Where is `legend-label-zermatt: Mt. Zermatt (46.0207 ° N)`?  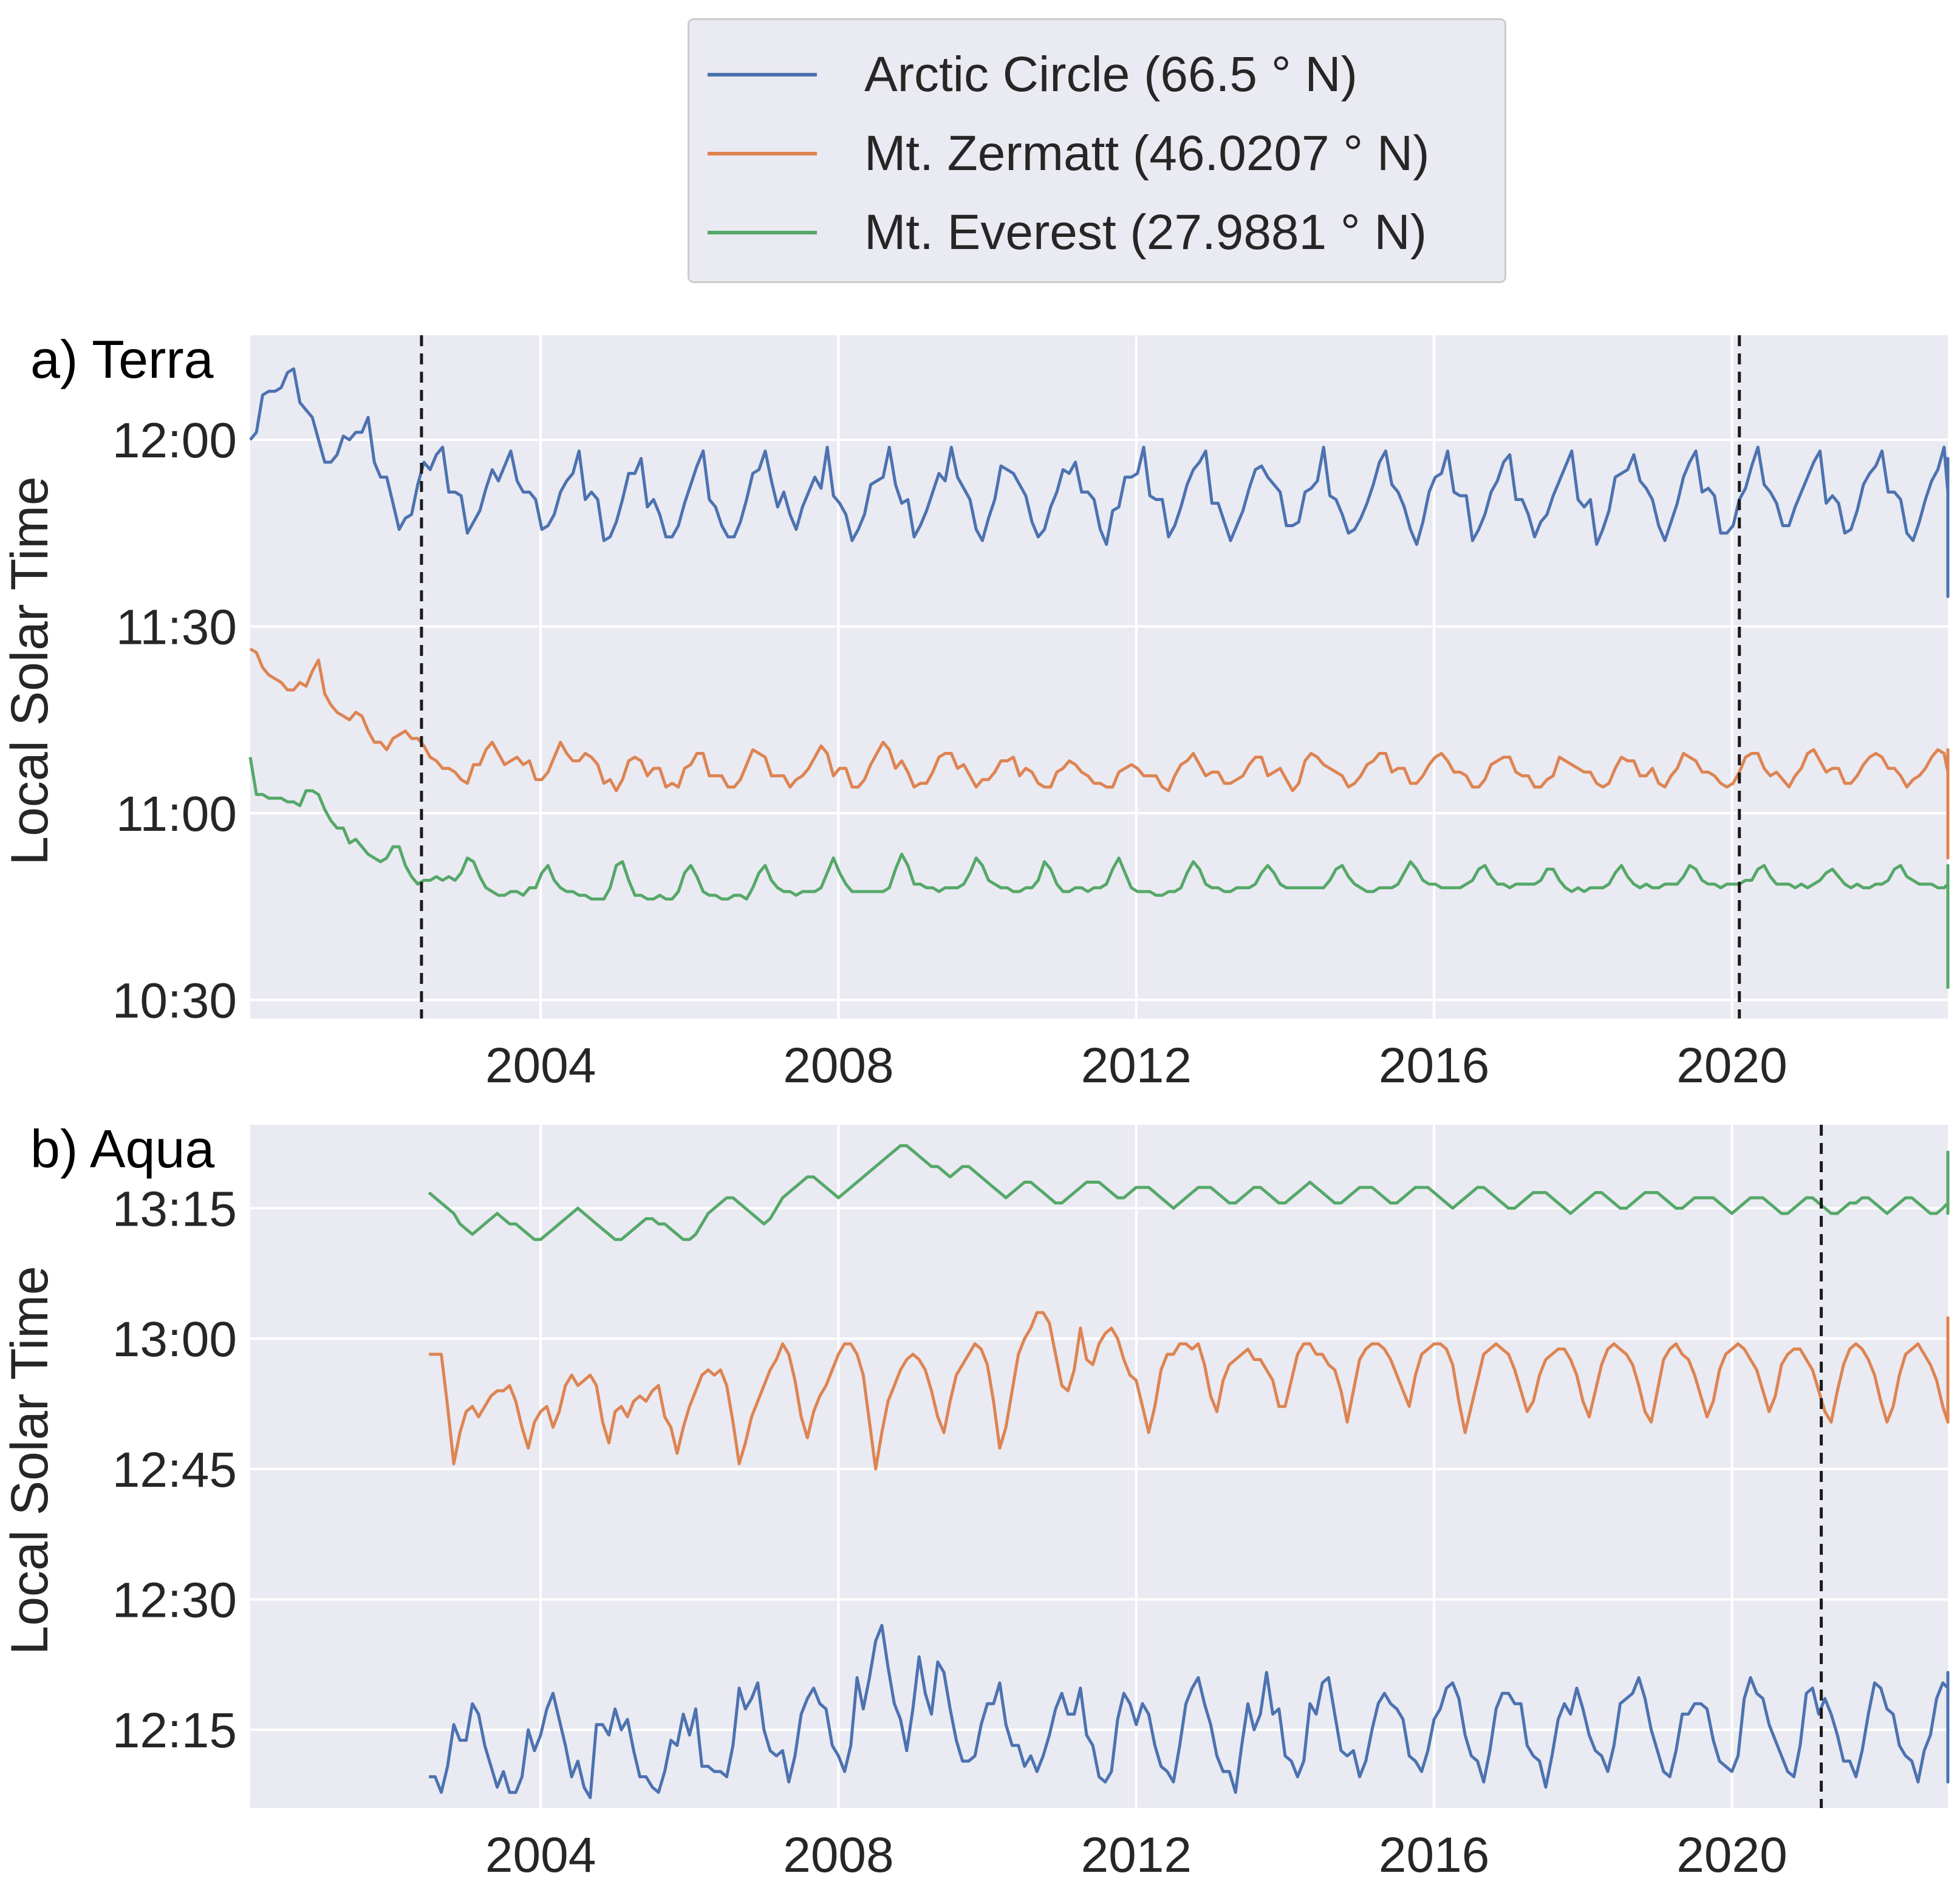 legend-label-zermatt: Mt. Zermatt (46.0207 ° N) is located at coordinates (1147, 153).